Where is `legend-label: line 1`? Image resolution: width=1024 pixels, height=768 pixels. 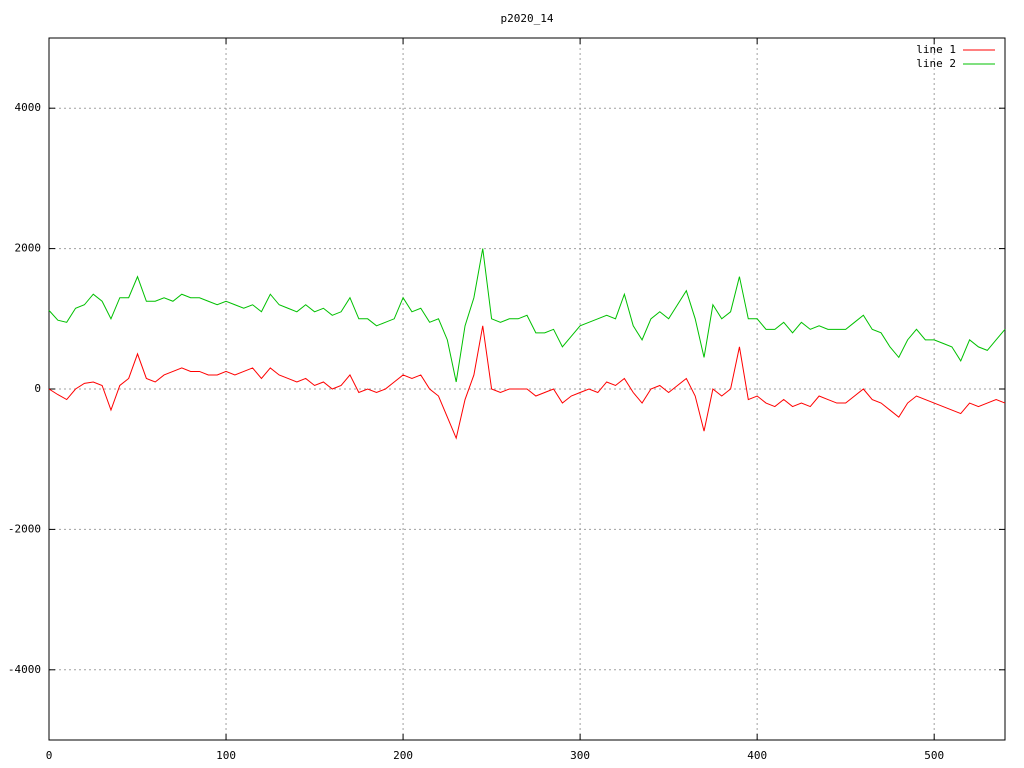 legend-label: line 1 is located at coordinates (936, 49).